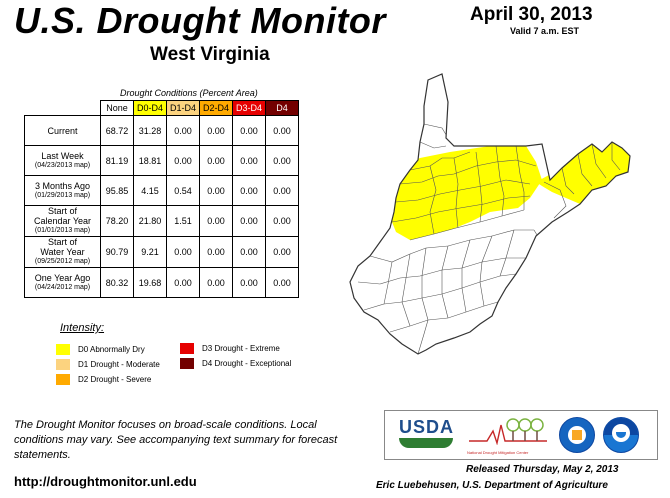 Image resolution: width=670 pixels, height=498 pixels. I want to click on column-header: D2-D4, so click(216, 108).